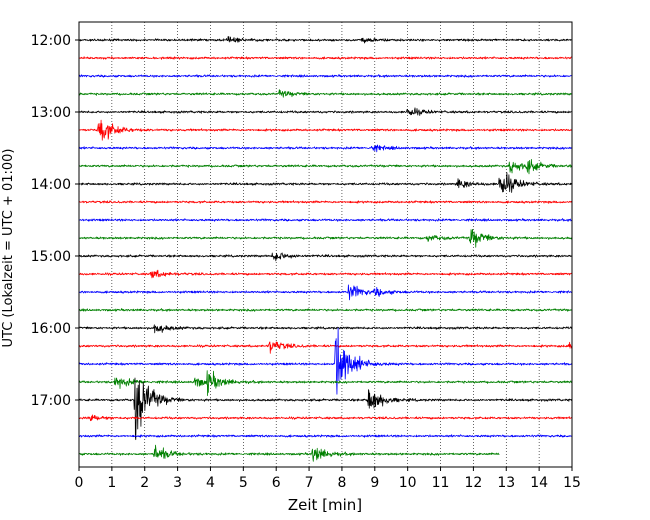 The width and height of the screenshot is (650, 520). I want to click on y-tick-label: 12:00, so click(51, 41).